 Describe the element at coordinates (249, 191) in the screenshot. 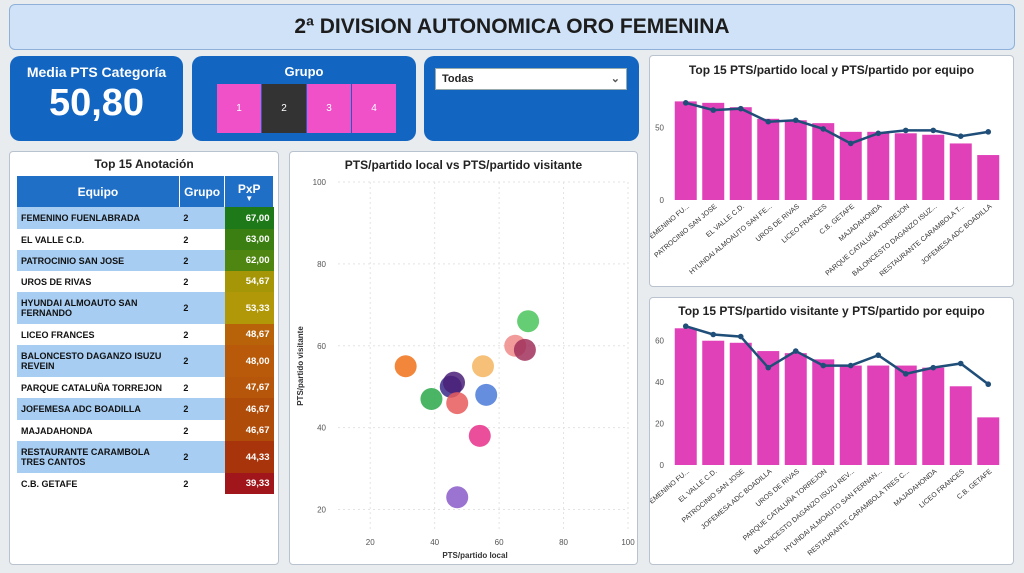

I see `column-header-pxp: PxP ▼` at that location.